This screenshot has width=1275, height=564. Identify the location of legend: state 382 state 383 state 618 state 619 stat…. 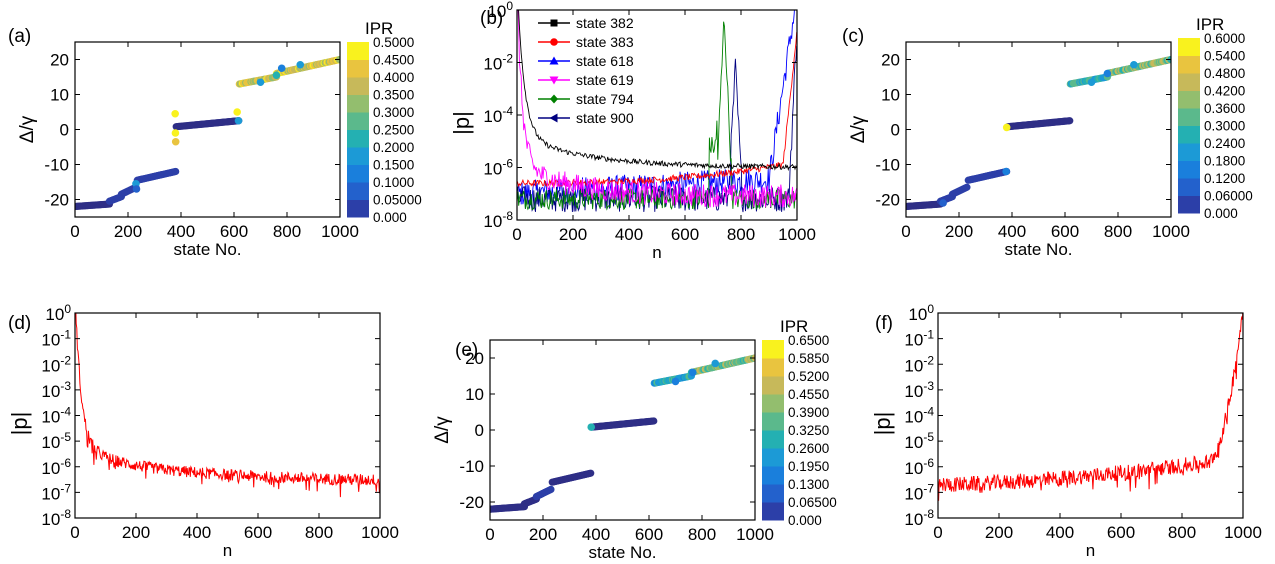
(586, 70).